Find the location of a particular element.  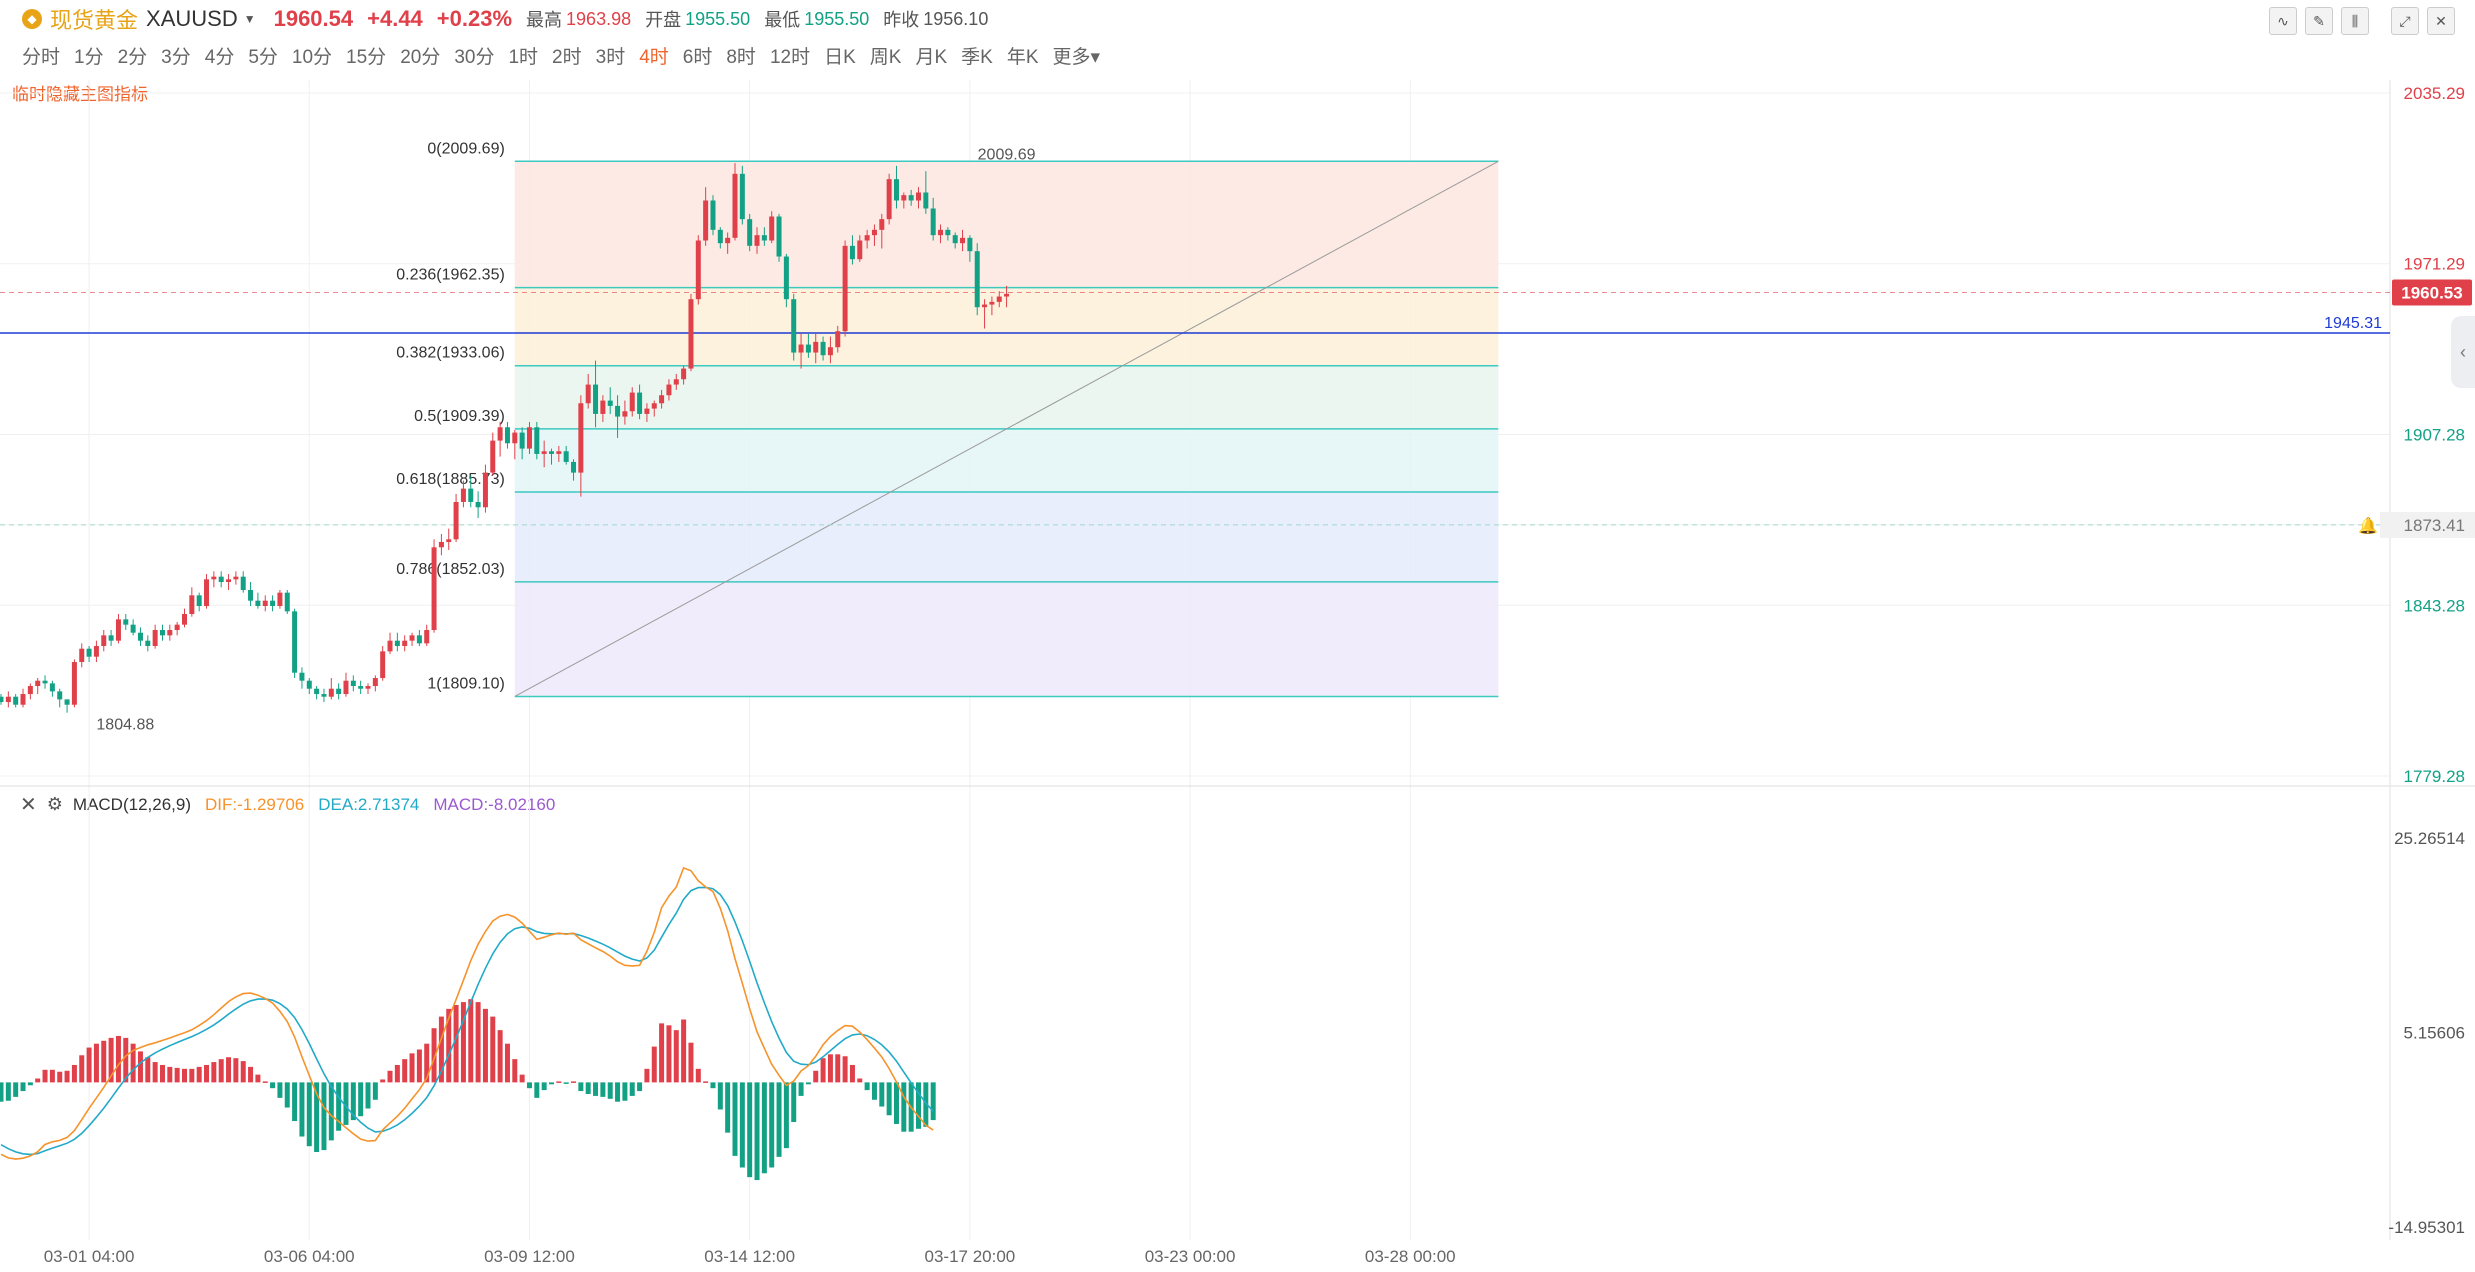

bell-icon: 🔔 is located at coordinates (2368, 525).